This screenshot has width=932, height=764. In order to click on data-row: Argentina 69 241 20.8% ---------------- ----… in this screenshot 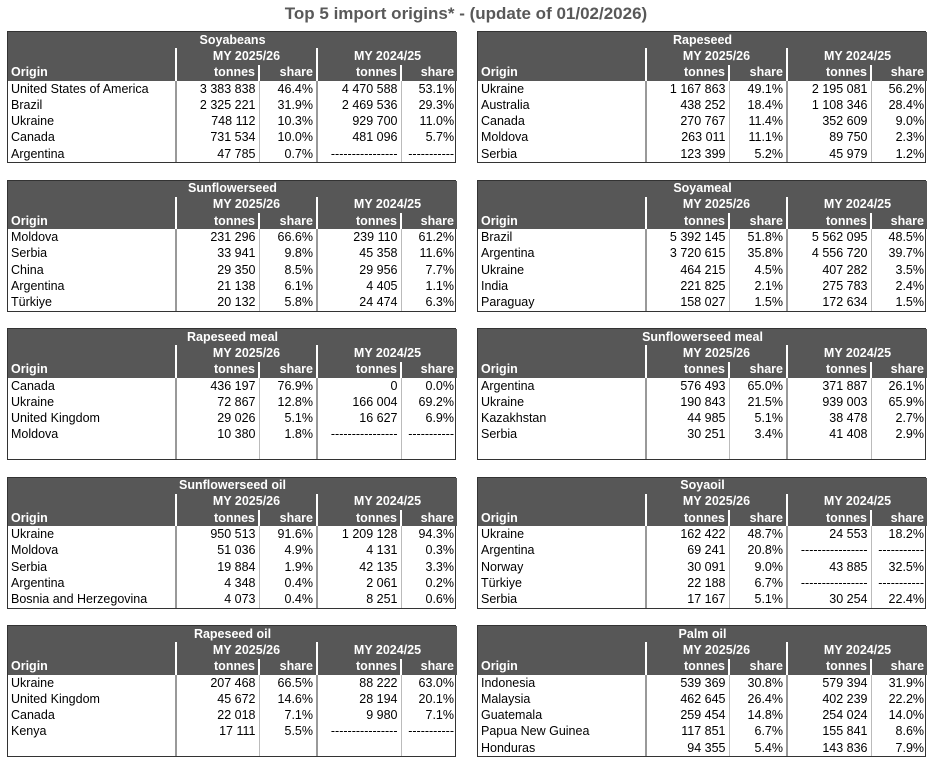, I will do `click(702, 550)`.